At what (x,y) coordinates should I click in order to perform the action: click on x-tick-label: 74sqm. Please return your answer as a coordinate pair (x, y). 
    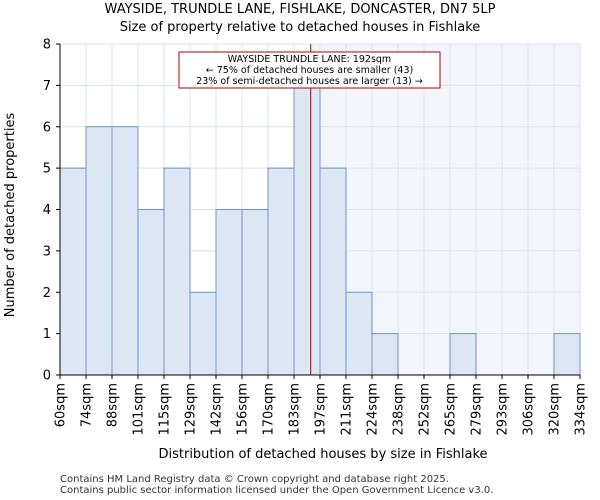
    Looking at the image, I should click on (87, 405).